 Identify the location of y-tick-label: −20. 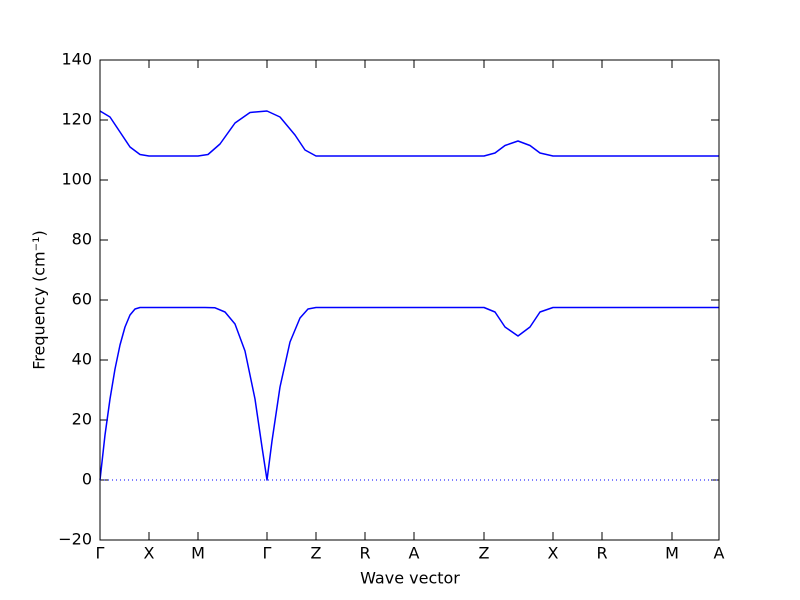
(75, 539).